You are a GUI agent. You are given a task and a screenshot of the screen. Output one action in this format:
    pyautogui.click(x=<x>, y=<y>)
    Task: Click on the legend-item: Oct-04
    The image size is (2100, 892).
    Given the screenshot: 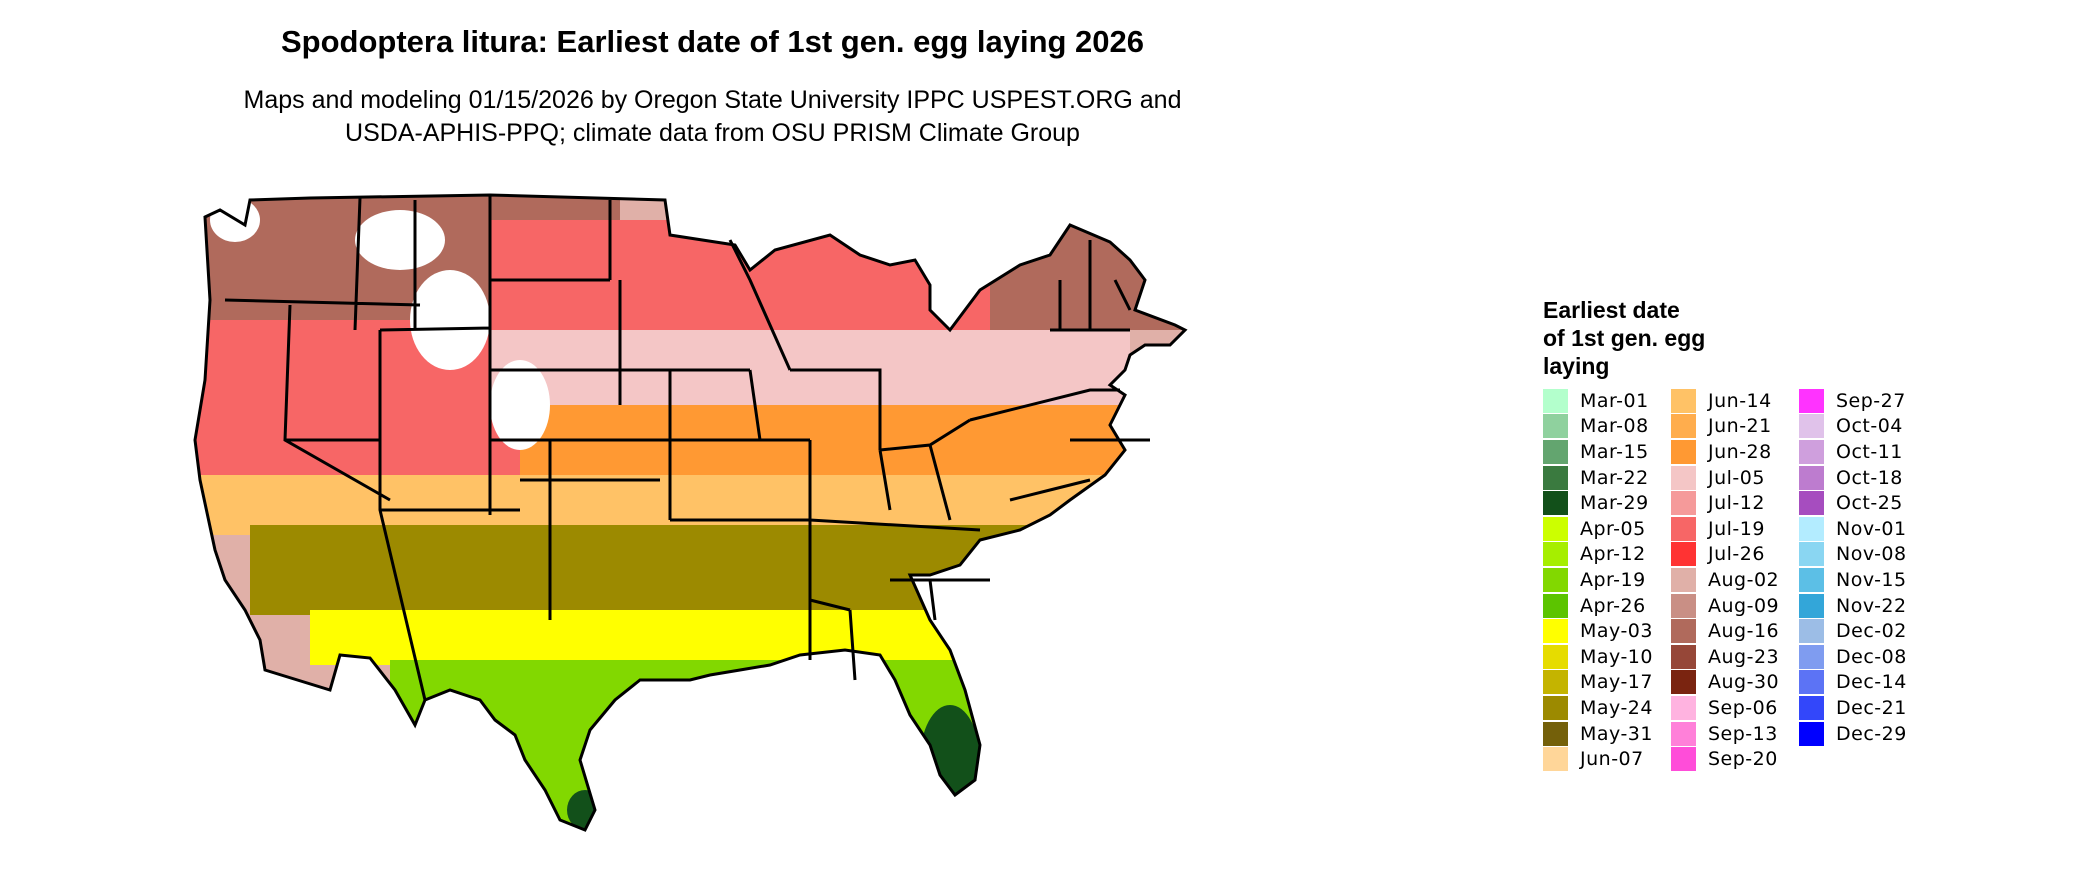 What is the action you would take?
    pyautogui.click(x=1853, y=427)
    